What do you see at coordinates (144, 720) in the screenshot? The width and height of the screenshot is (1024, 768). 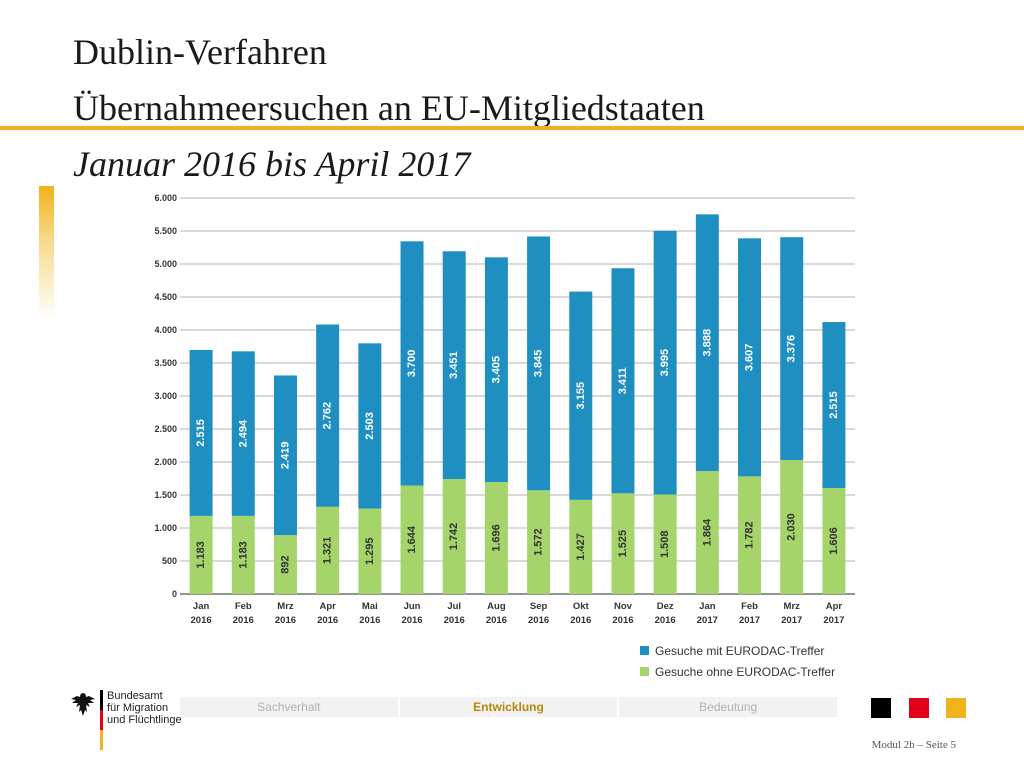 I see `logo-line-3: und Flüchtlinge` at bounding box center [144, 720].